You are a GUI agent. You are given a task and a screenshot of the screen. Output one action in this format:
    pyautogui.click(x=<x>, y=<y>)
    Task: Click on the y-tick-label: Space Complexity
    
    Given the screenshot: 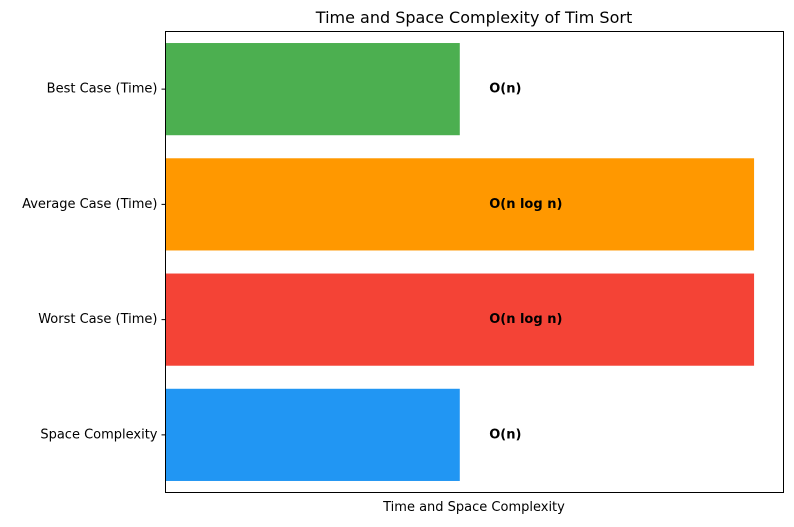 What is the action you would take?
    pyautogui.click(x=98, y=434)
    